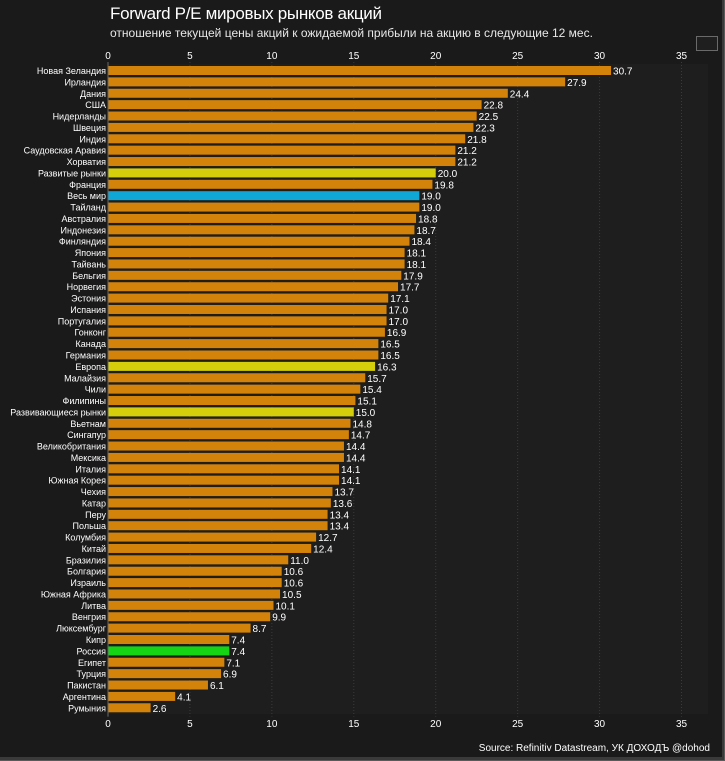 The height and width of the screenshot is (761, 725). What do you see at coordinates (366, 413) in the screenshot?
I see `value-label: 15.0` at bounding box center [366, 413].